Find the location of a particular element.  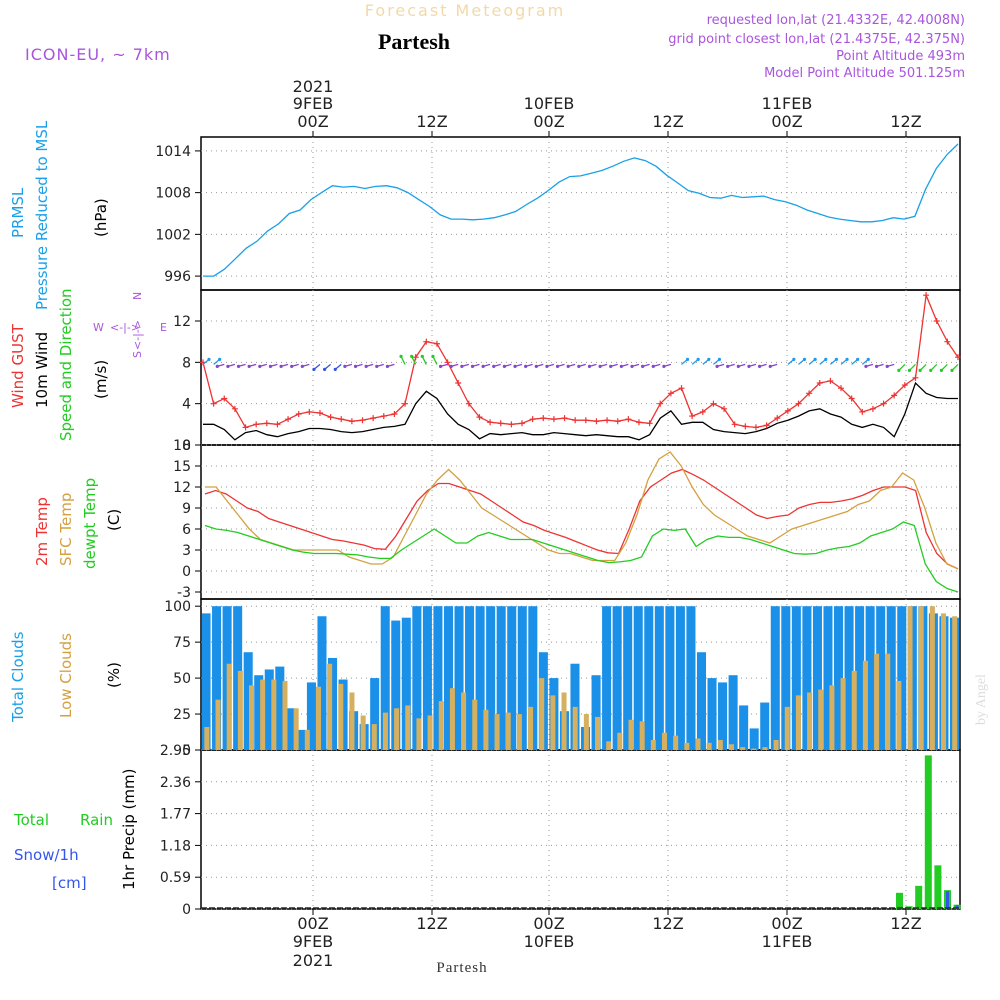

ytick-label-3-4: 9 is located at coordinates (186, 509).